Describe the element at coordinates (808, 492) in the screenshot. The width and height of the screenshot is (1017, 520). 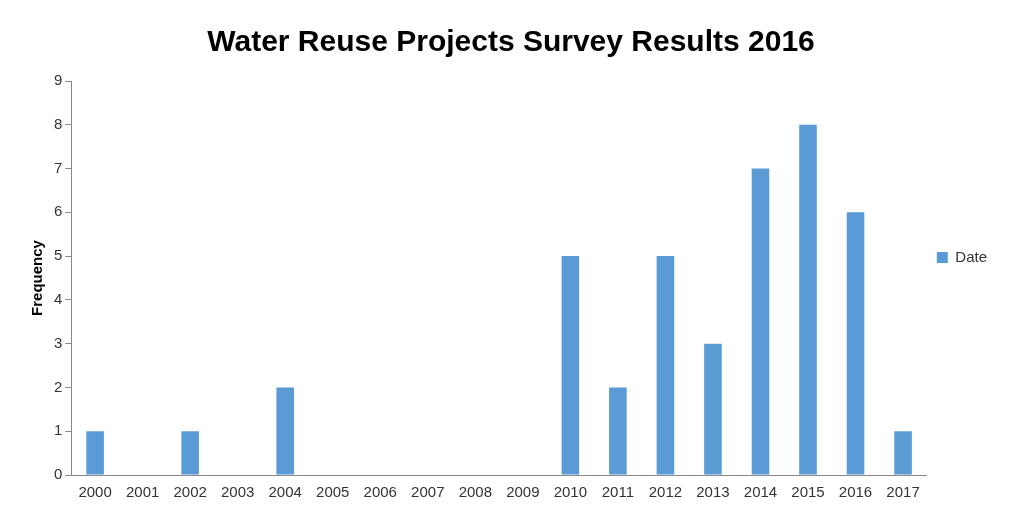
I see `x-tick-label: 2015` at that location.